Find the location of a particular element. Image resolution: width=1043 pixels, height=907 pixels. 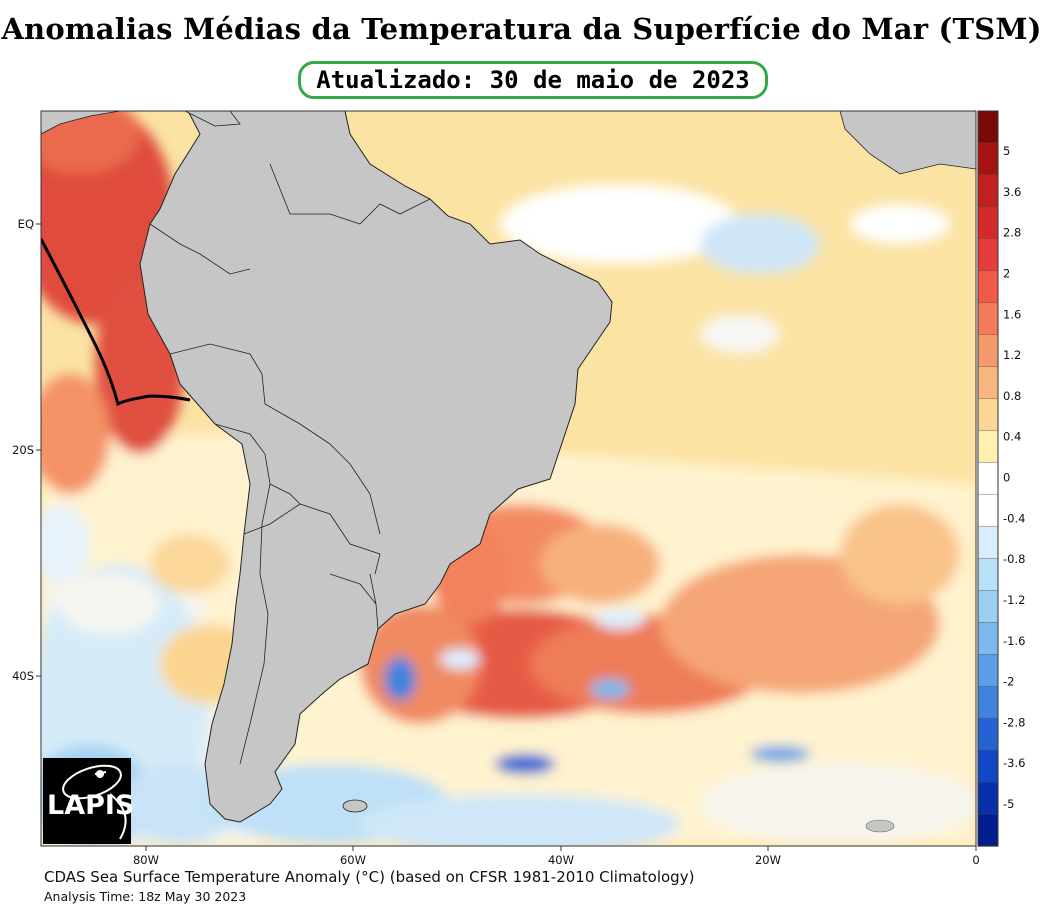

colorbar-label: 5 is located at coordinates (1006, 151).